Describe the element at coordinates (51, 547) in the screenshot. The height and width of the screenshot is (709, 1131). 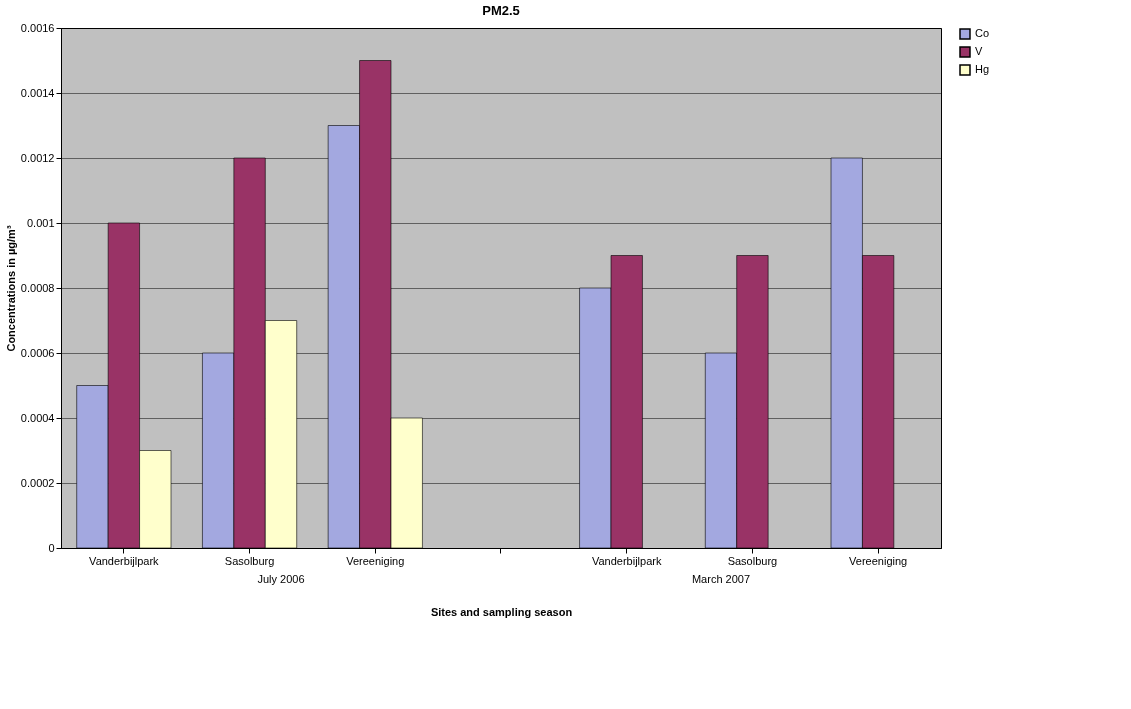
I see `y-tick-label: 0` at that location.